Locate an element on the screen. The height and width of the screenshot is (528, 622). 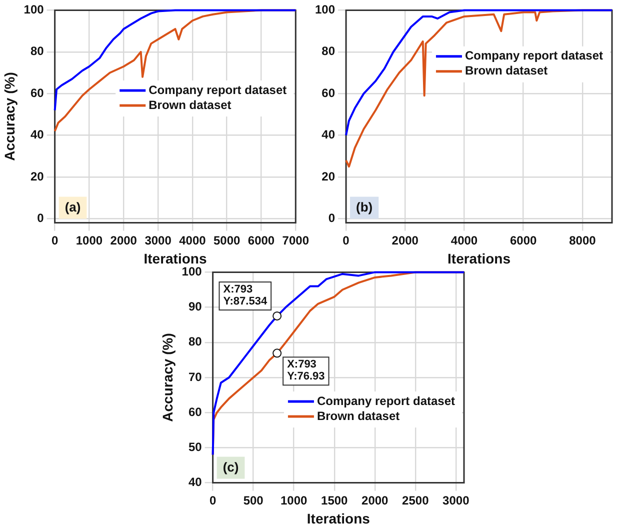
annotation: (b) is located at coordinates (364, 206).